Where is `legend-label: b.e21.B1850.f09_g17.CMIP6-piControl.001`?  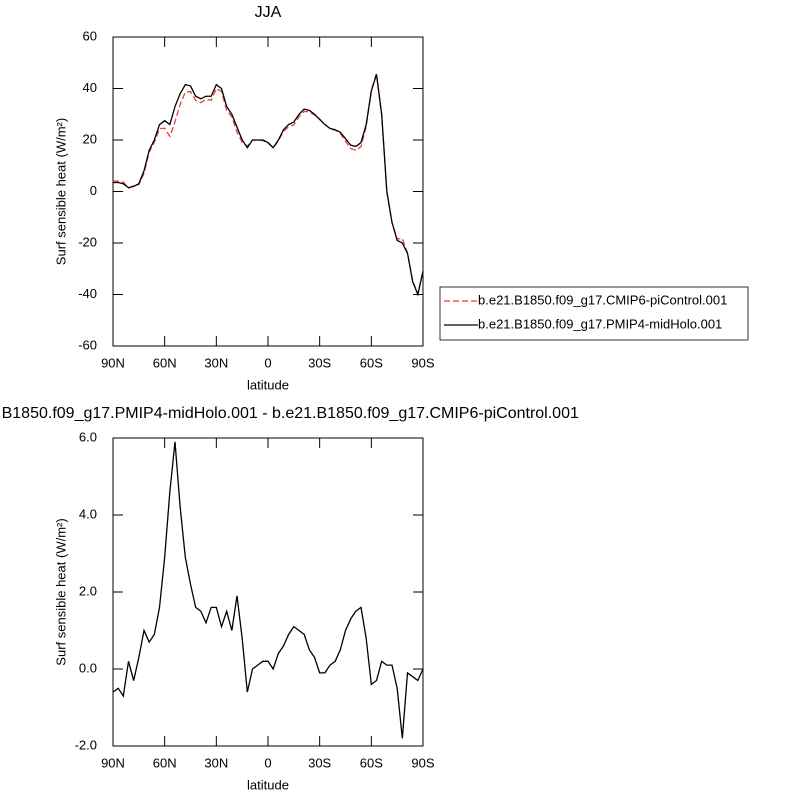 legend-label: b.e21.B1850.f09_g17.CMIP6-piControl.001 is located at coordinates (602, 299).